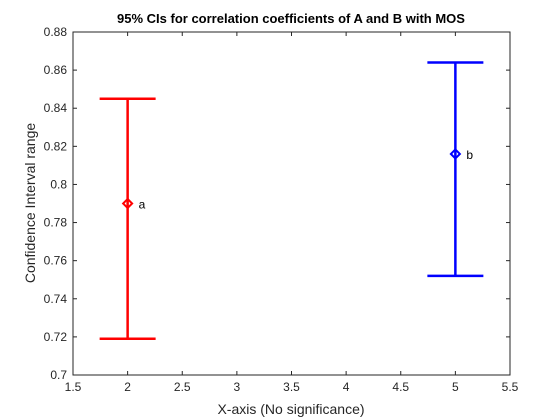  What do you see at coordinates (56, 70) in the screenshot?
I see `y-tick-label: 0.86` at bounding box center [56, 70].